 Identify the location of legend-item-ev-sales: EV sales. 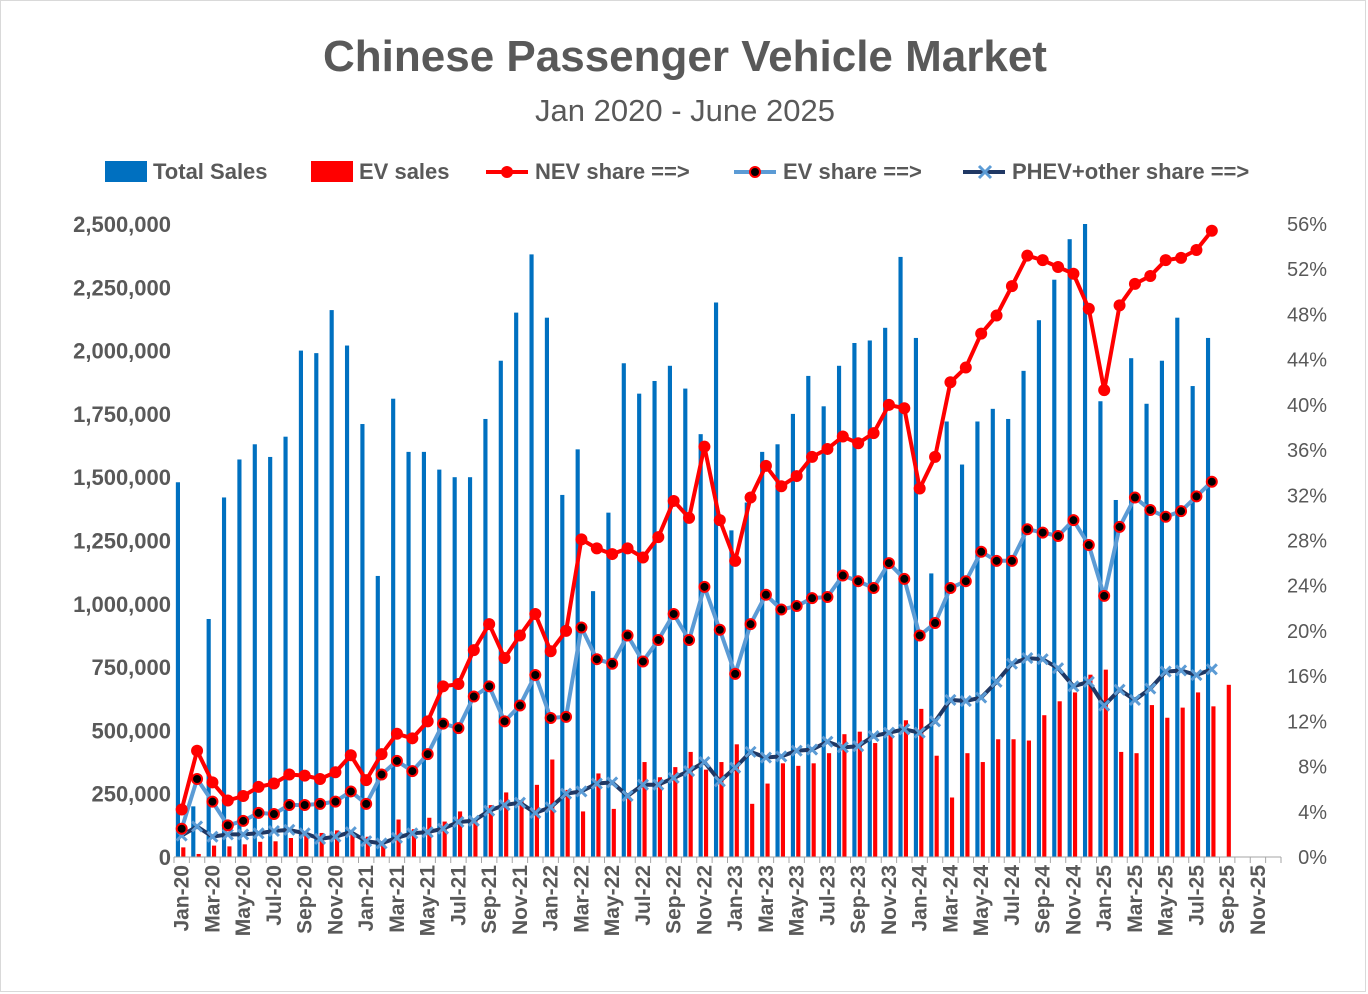
(380, 171).